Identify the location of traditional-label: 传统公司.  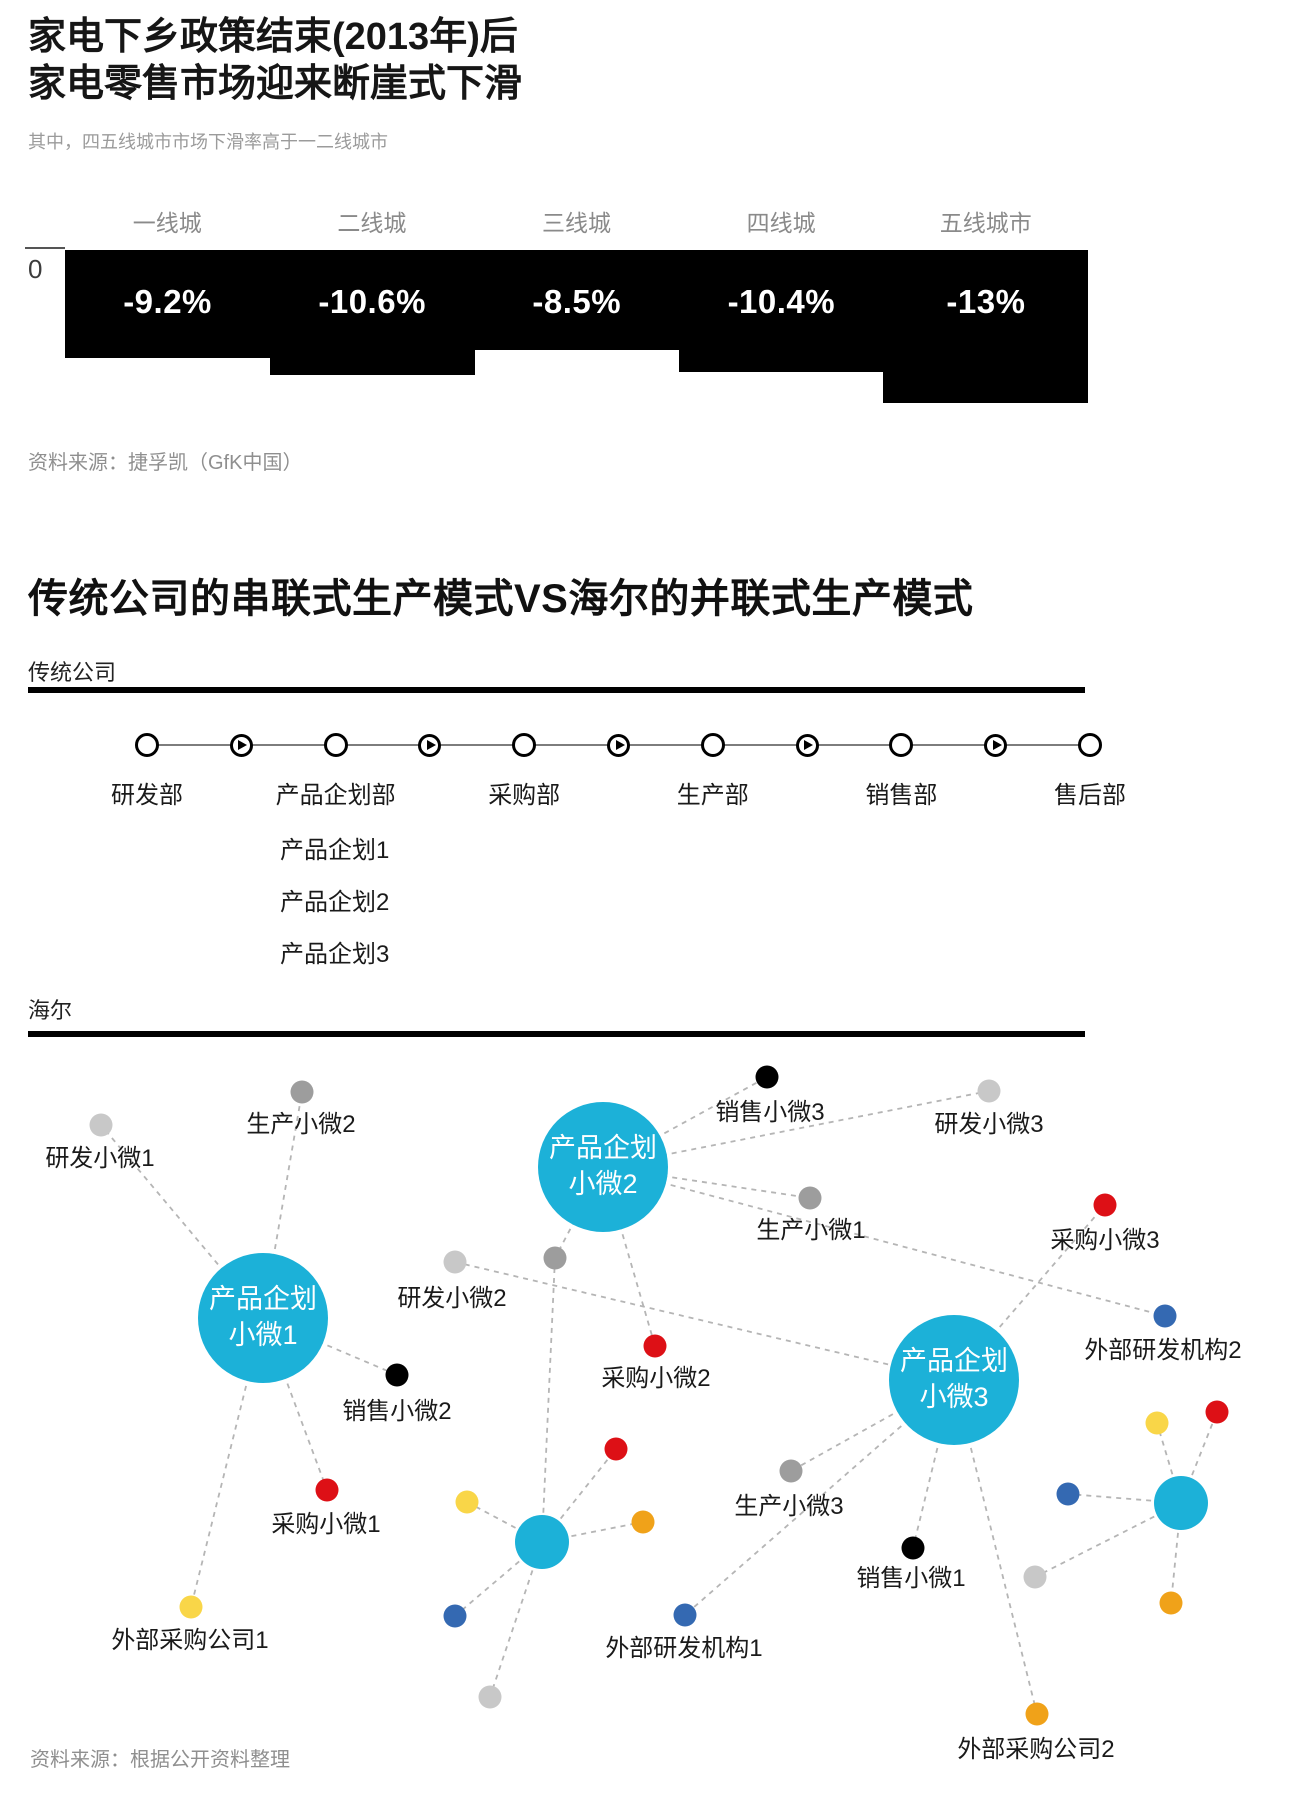
(72, 672).